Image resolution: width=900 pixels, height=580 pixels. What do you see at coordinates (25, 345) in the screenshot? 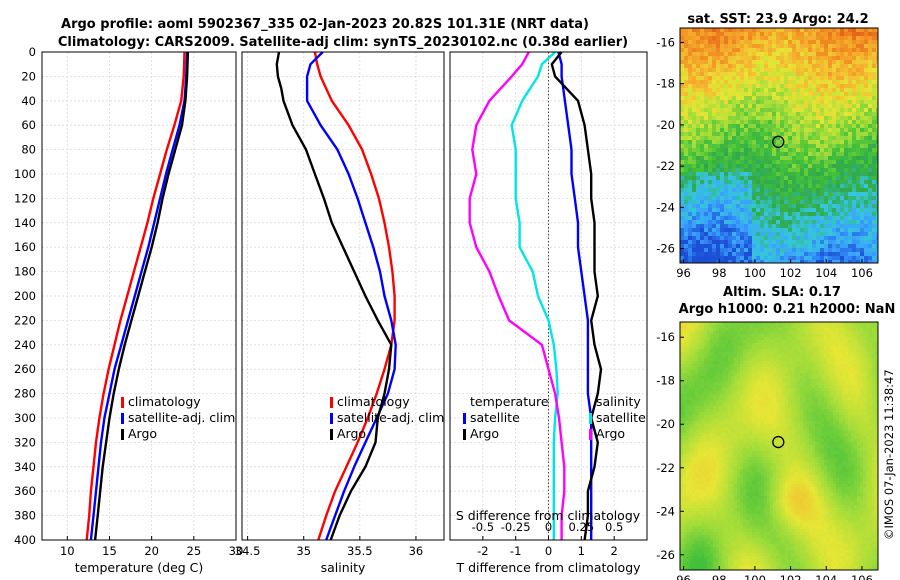
I see `y-tick-label: 240` at bounding box center [25, 345].